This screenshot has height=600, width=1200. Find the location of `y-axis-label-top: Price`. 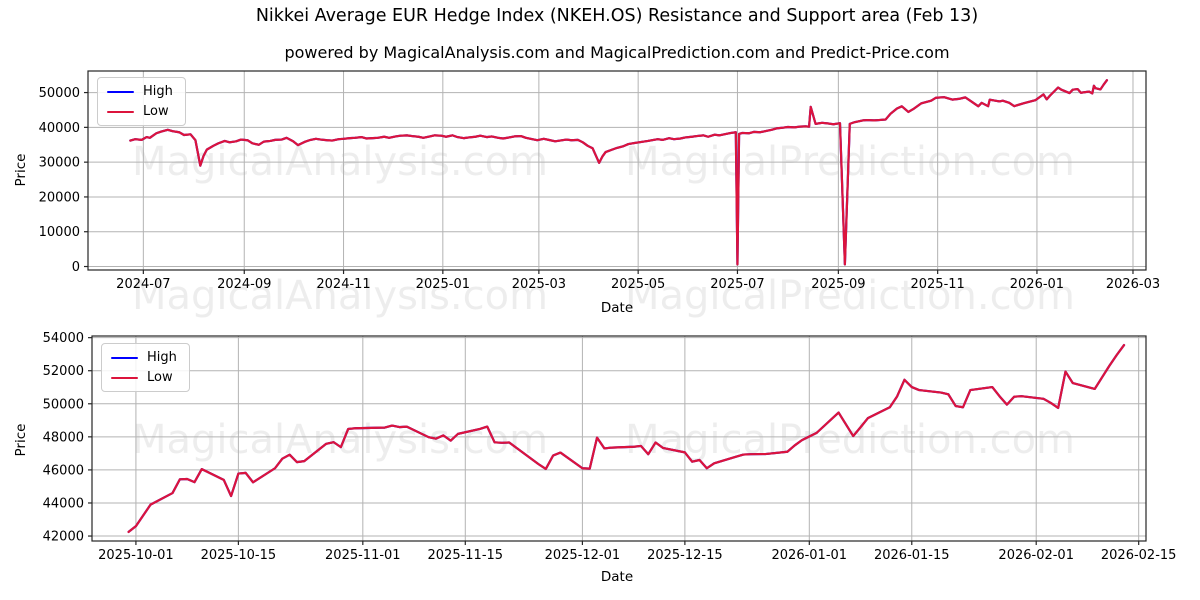

y-axis-label-top: Price is located at coordinates (21, 170).